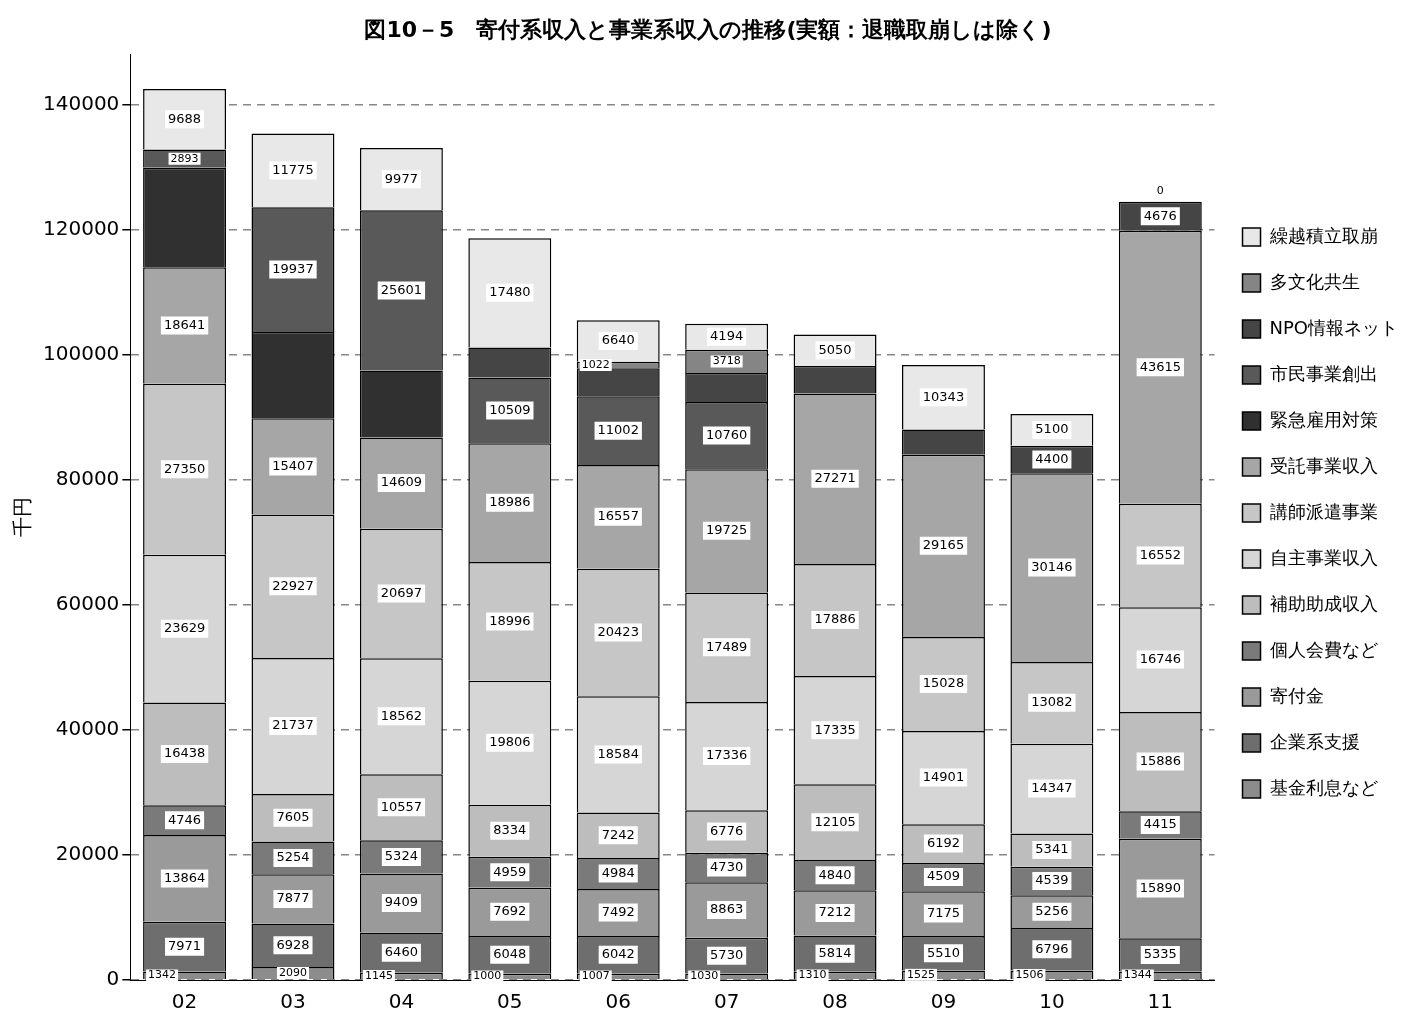 The image size is (1428, 1030). What do you see at coordinates (1323, 603) in the screenshot?
I see `legend-label: 補助助成収入` at bounding box center [1323, 603].